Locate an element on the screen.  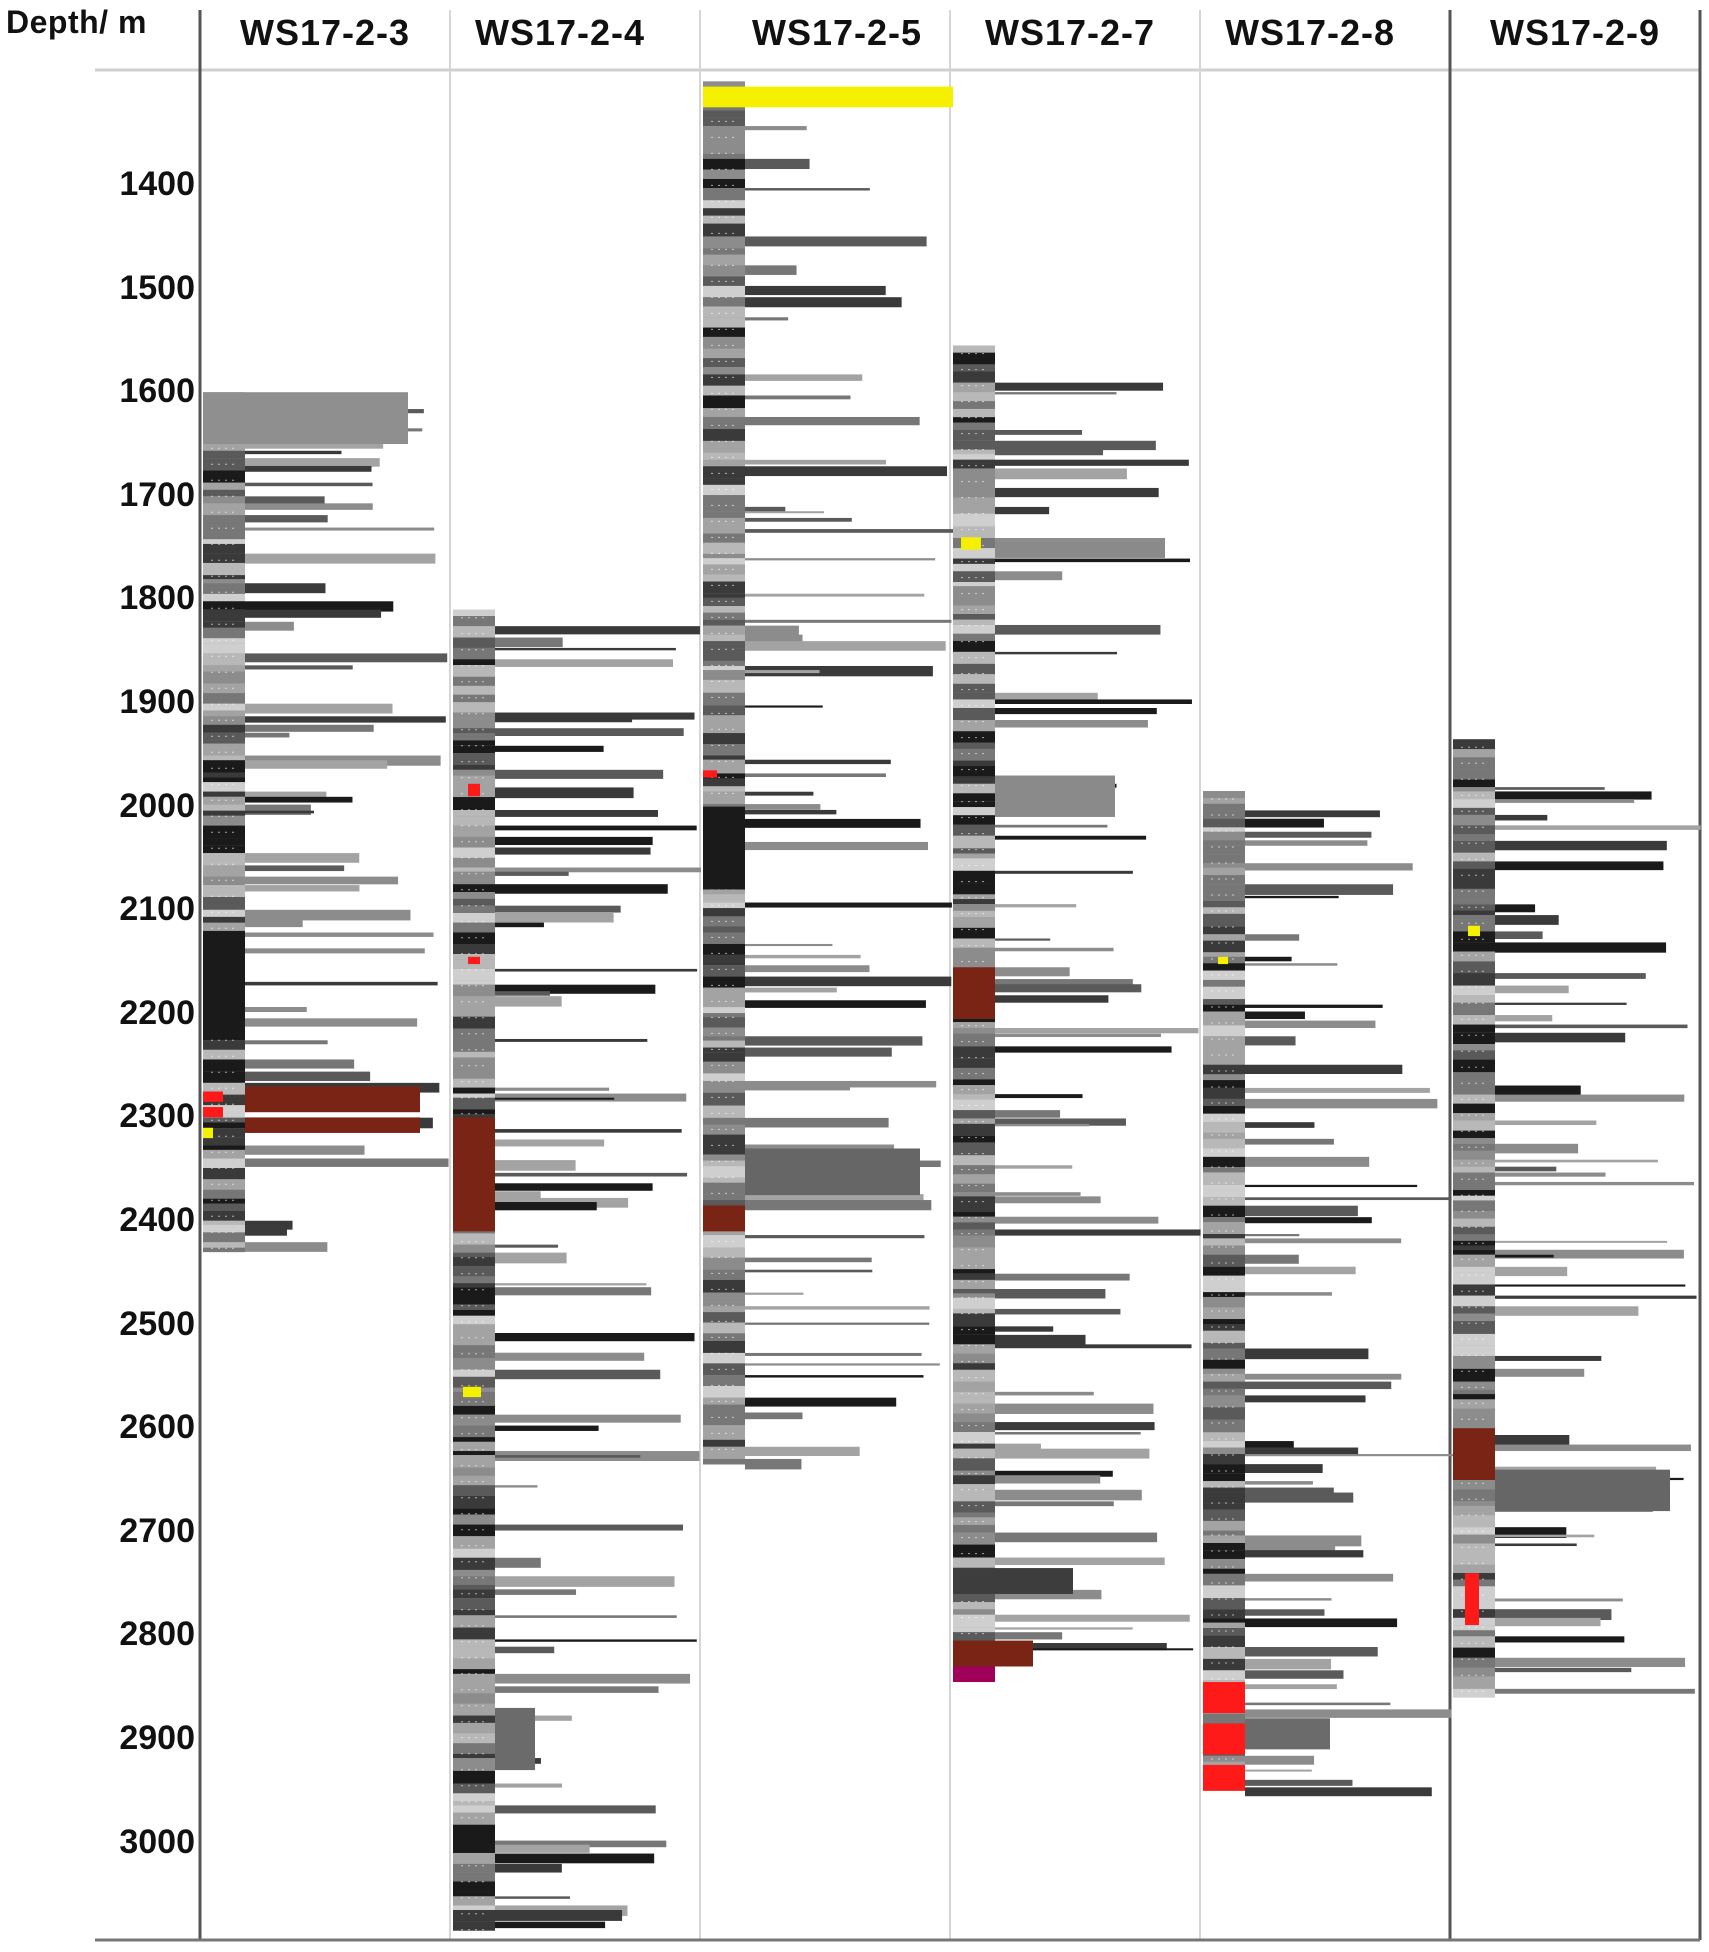
dark-block is located at coordinates (1013, 1581).